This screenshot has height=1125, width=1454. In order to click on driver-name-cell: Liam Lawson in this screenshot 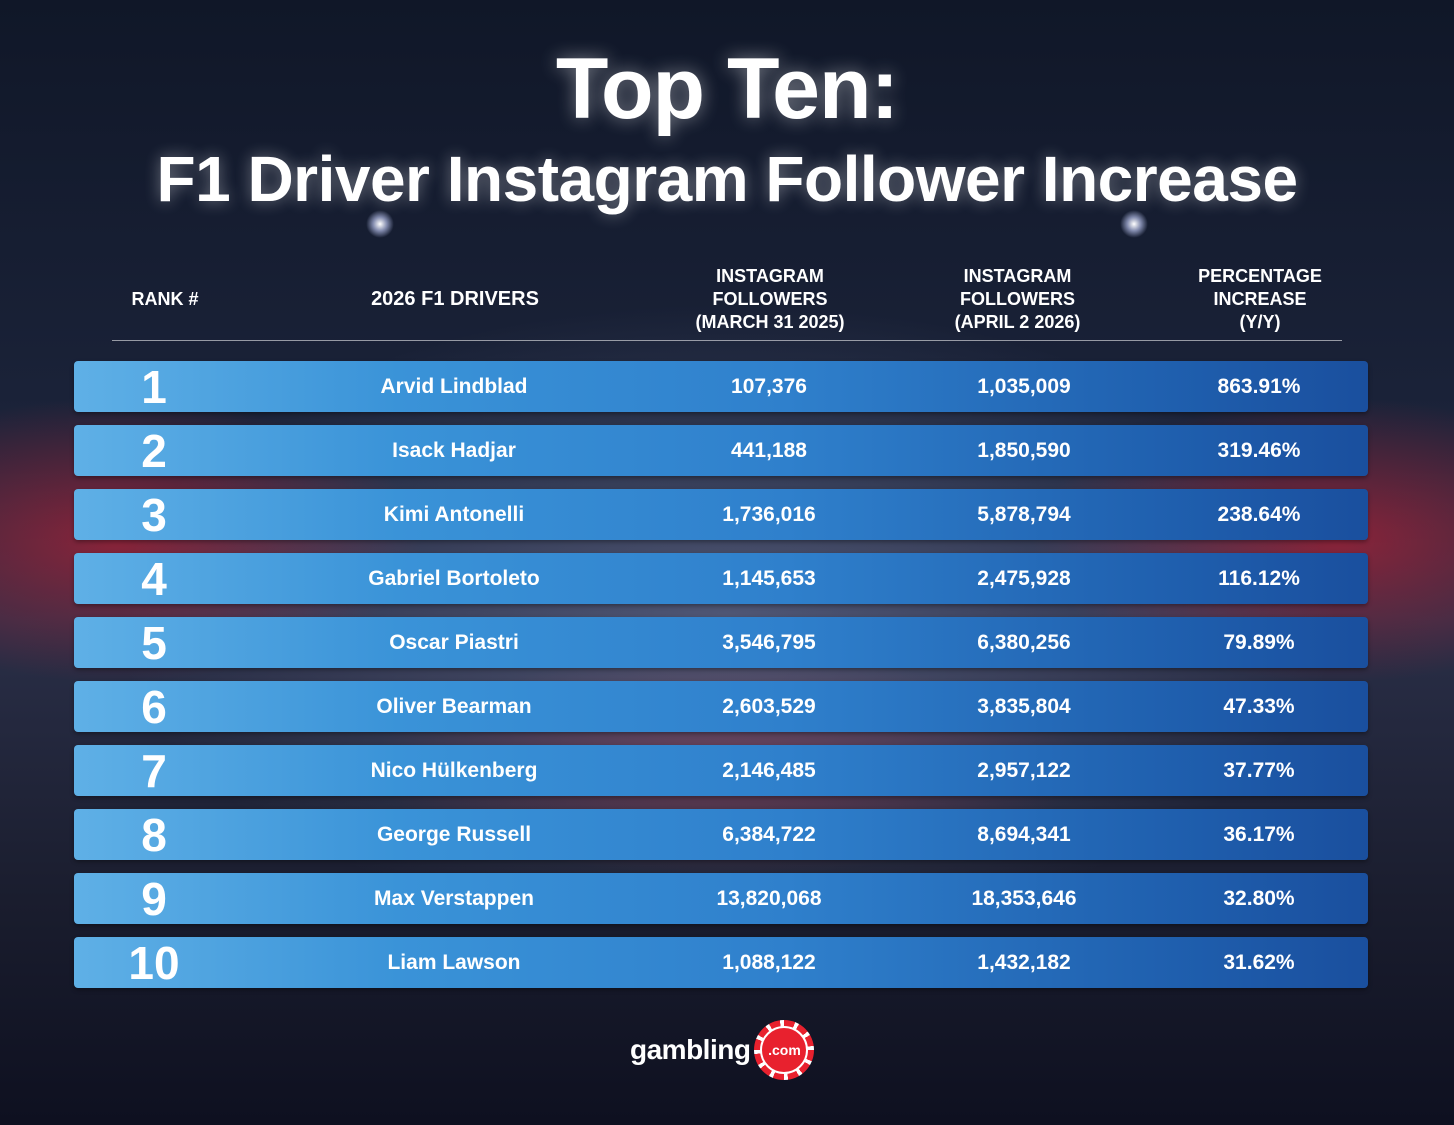, I will do `click(454, 962)`.